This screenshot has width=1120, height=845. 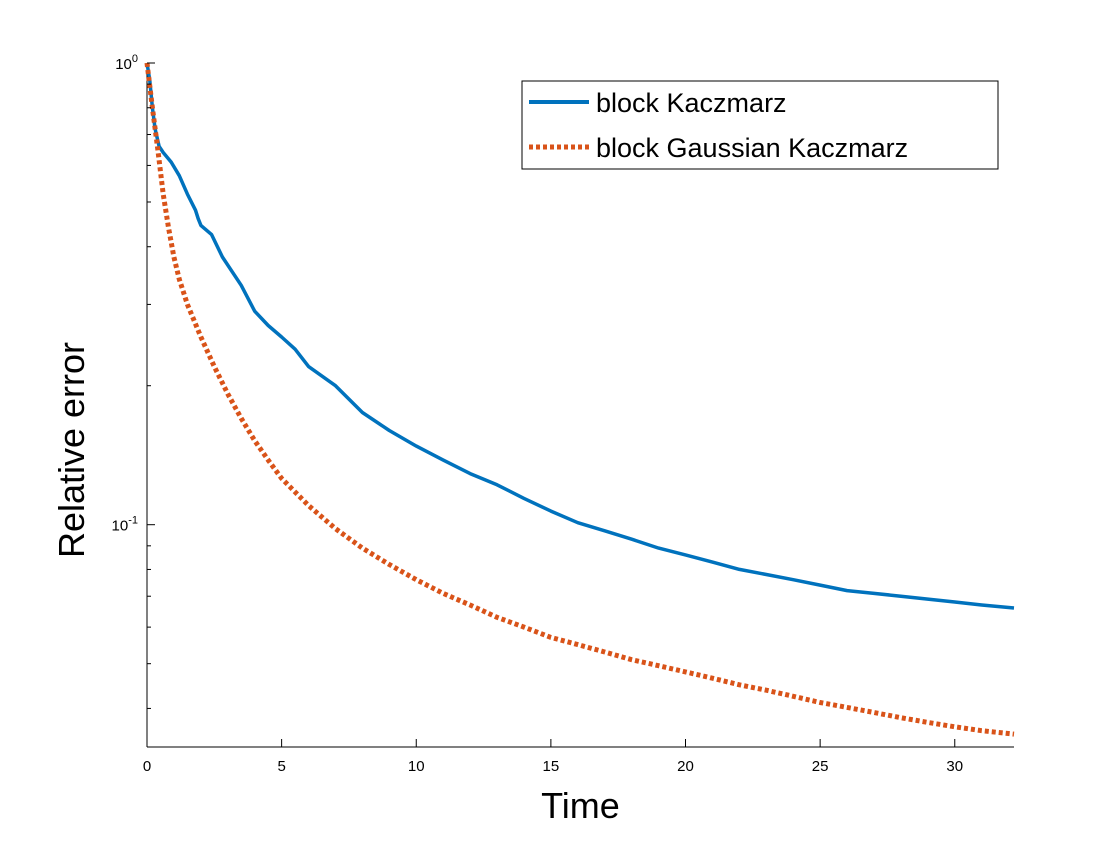 I want to click on x-tick-label: 0, so click(x=147, y=766).